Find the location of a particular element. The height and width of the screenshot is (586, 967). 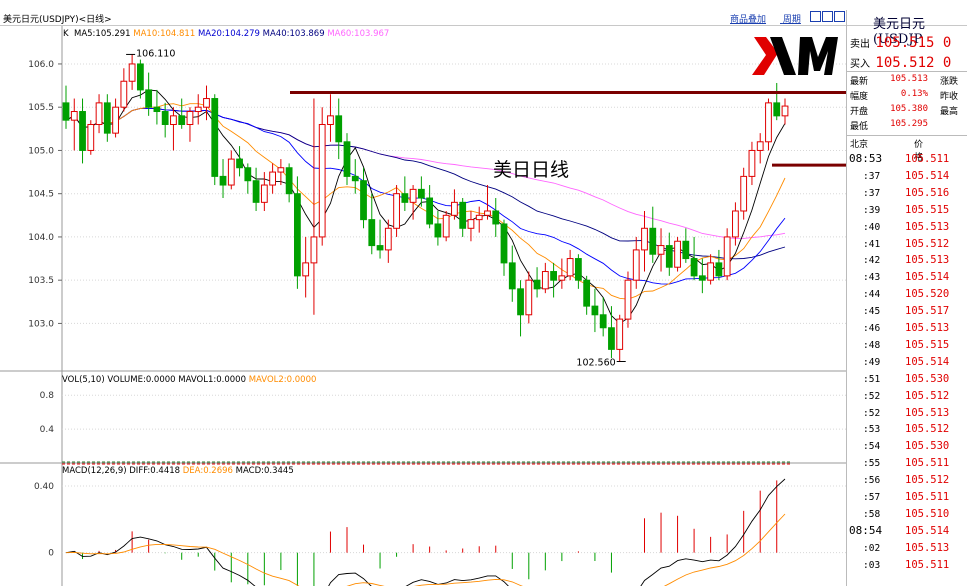

tick-time: :58 is located at coordinates (872, 514).